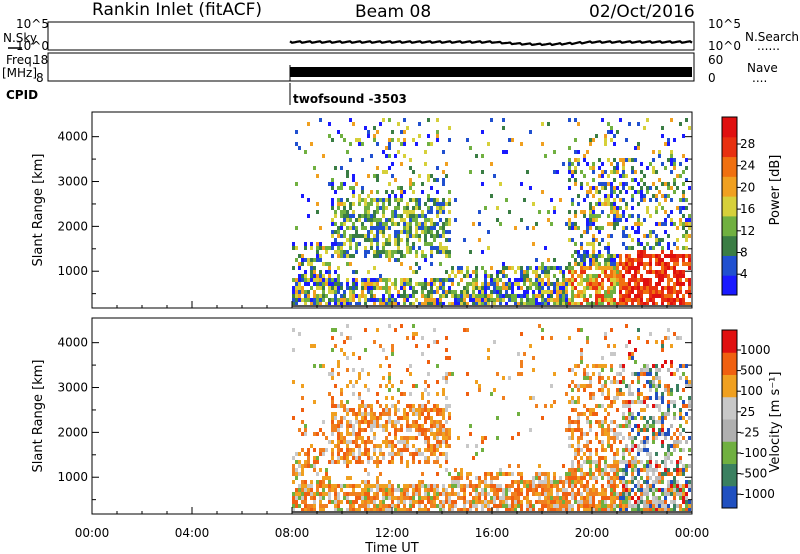 This screenshot has width=800, height=554. Describe the element at coordinates (72, 432) in the screenshot. I see `y-tick-label: 2000` at that location.